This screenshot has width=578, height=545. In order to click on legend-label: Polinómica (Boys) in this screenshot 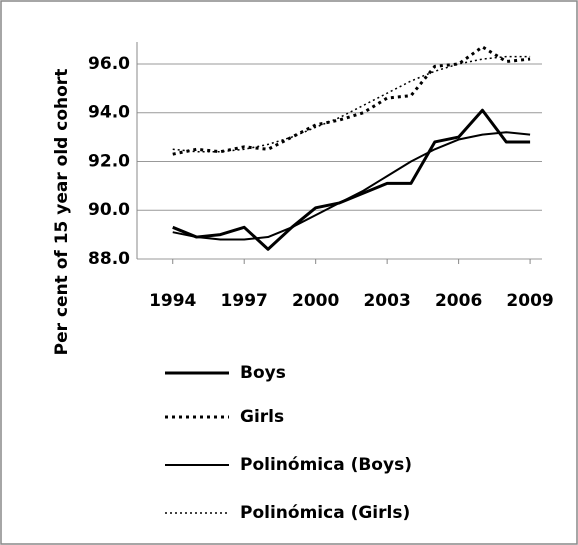, I will do `click(326, 465)`.